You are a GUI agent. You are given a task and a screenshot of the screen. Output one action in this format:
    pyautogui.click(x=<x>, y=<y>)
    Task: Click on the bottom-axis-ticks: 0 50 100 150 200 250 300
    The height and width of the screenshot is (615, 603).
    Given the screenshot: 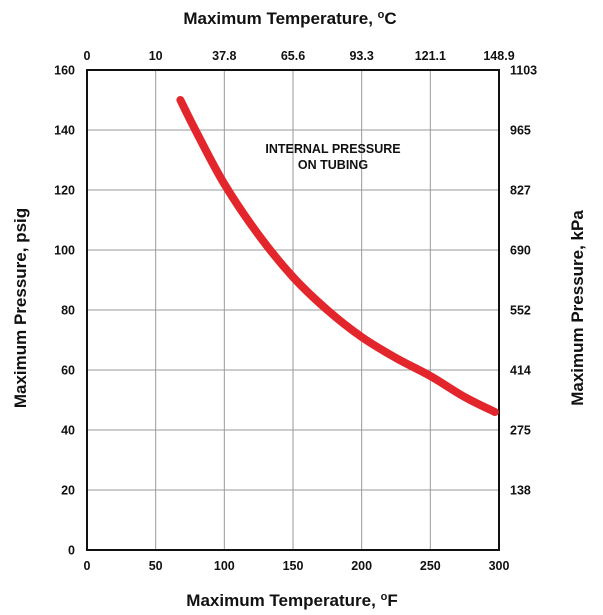 What is the action you would take?
    pyautogui.click(x=297, y=566)
    